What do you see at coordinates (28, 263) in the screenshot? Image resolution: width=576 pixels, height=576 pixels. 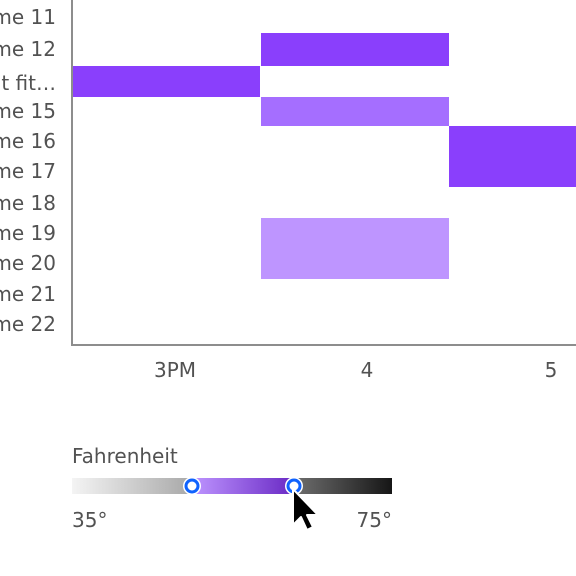 I see `y-tick-label: me 20` at bounding box center [28, 263].